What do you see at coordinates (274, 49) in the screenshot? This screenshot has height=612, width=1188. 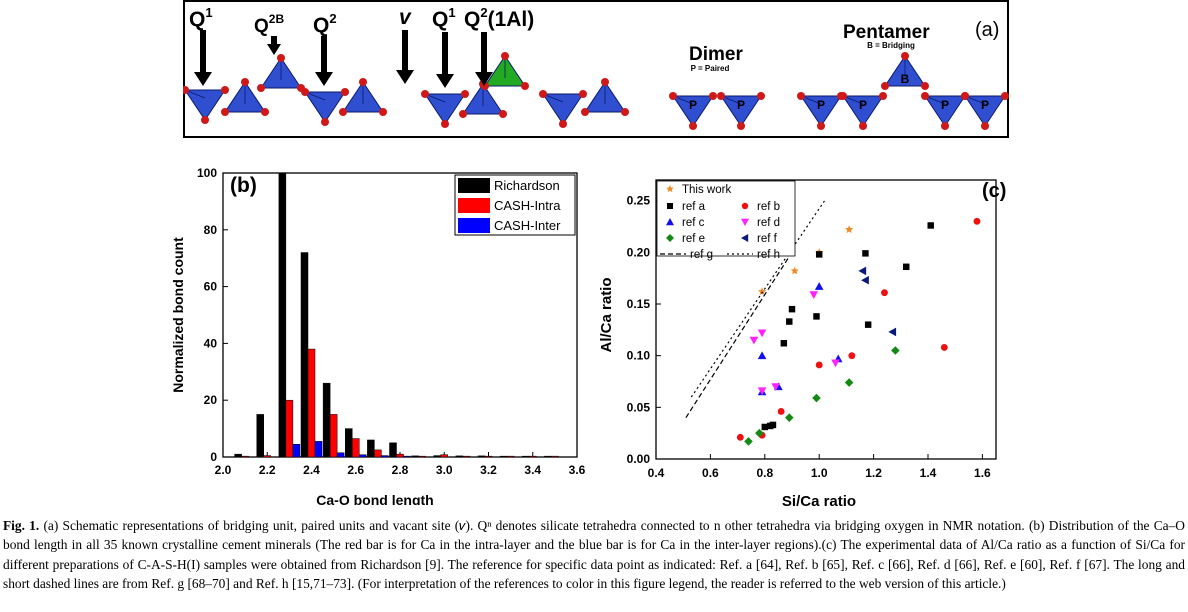 I see `arrow-q2b-head` at bounding box center [274, 49].